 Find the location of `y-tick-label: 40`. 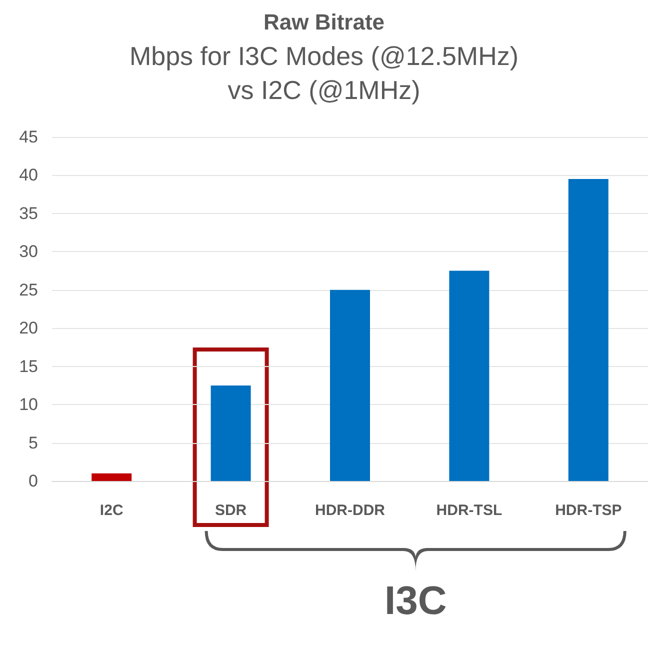

y-tick-label: 40 is located at coordinates (28, 175).